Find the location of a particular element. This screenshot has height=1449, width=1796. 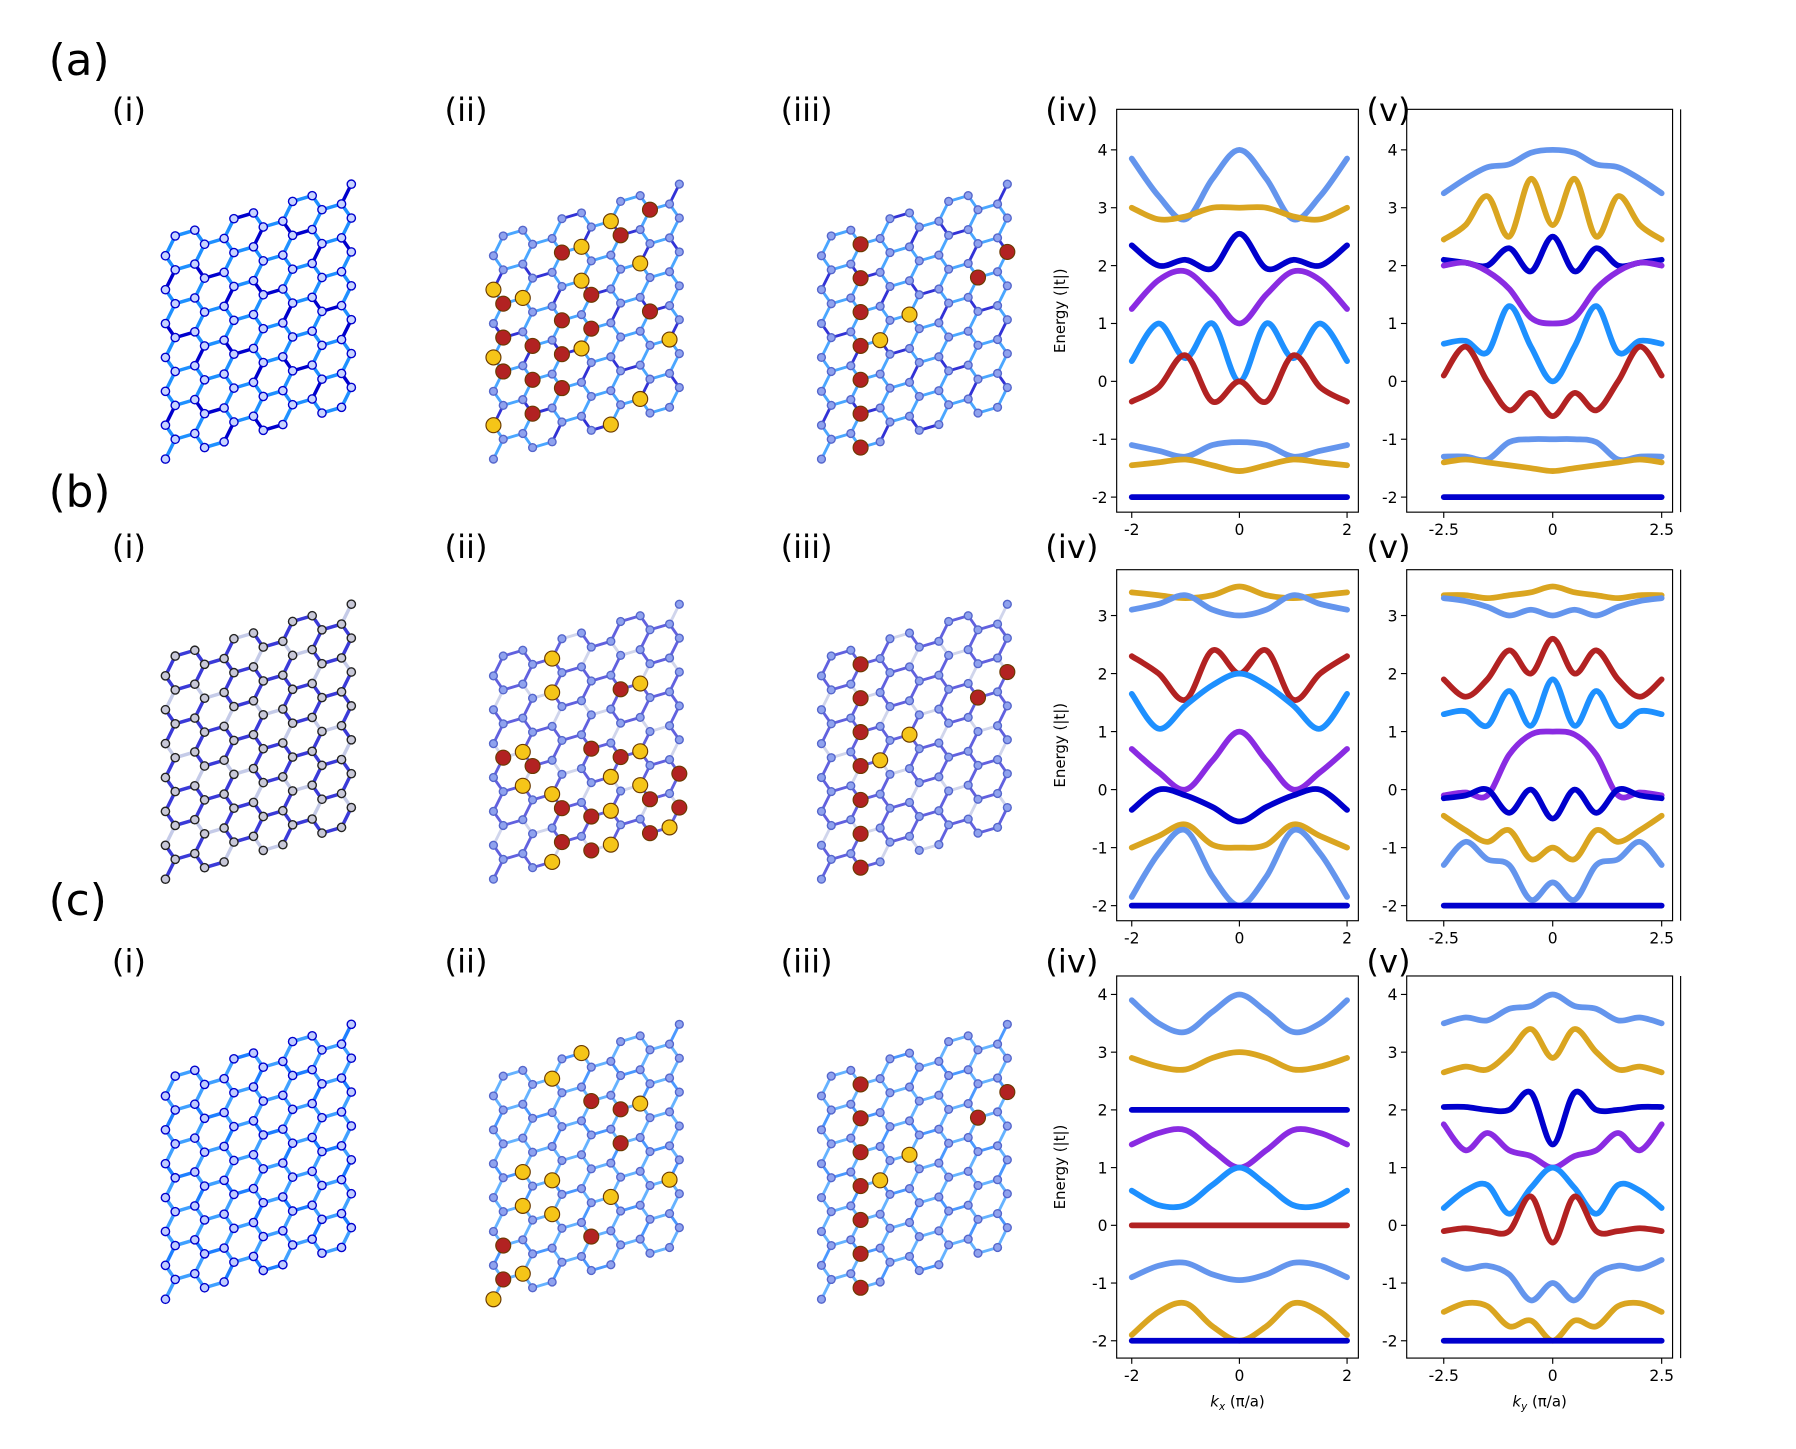

lattice is located at coordinates (916, 1161).